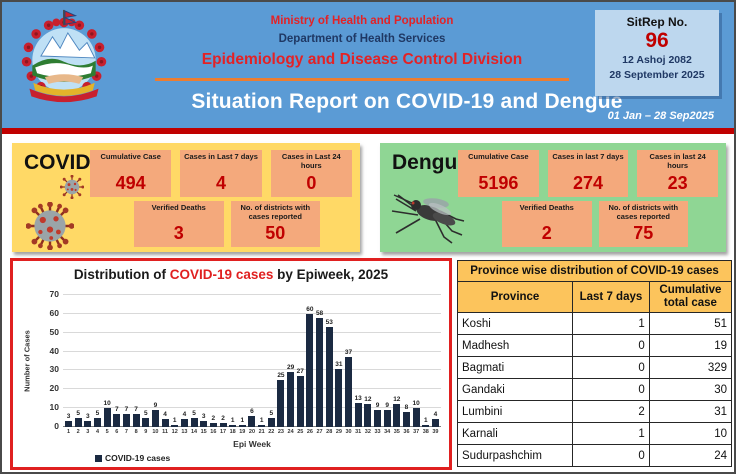 This screenshot has width=736, height=474. Describe the element at coordinates (310, 366) in the screenshot. I see `bar: 60` at that location.